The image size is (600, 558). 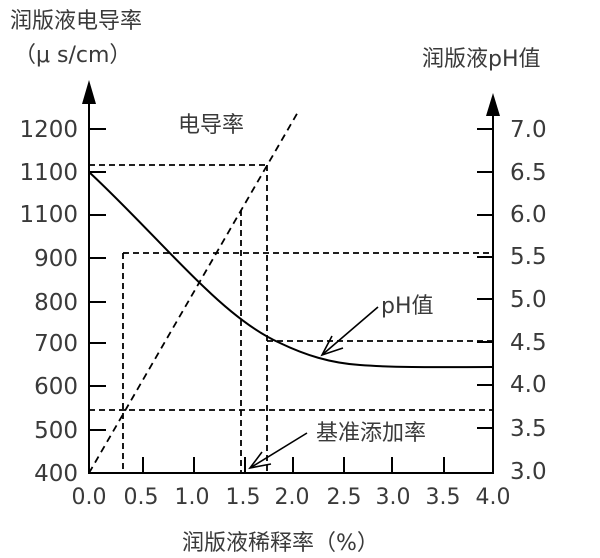 What do you see at coordinates (528, 429) in the screenshot?
I see `right-tick-label: 3.5` at bounding box center [528, 429].